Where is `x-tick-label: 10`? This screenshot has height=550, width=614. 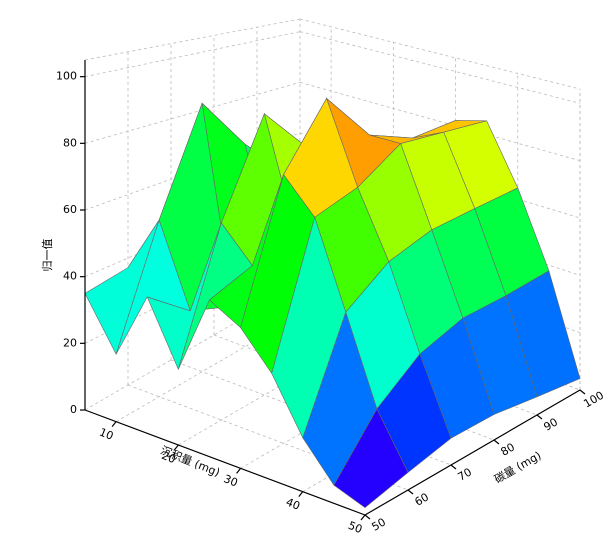 x-tick-label: 10 is located at coordinates (106, 434).